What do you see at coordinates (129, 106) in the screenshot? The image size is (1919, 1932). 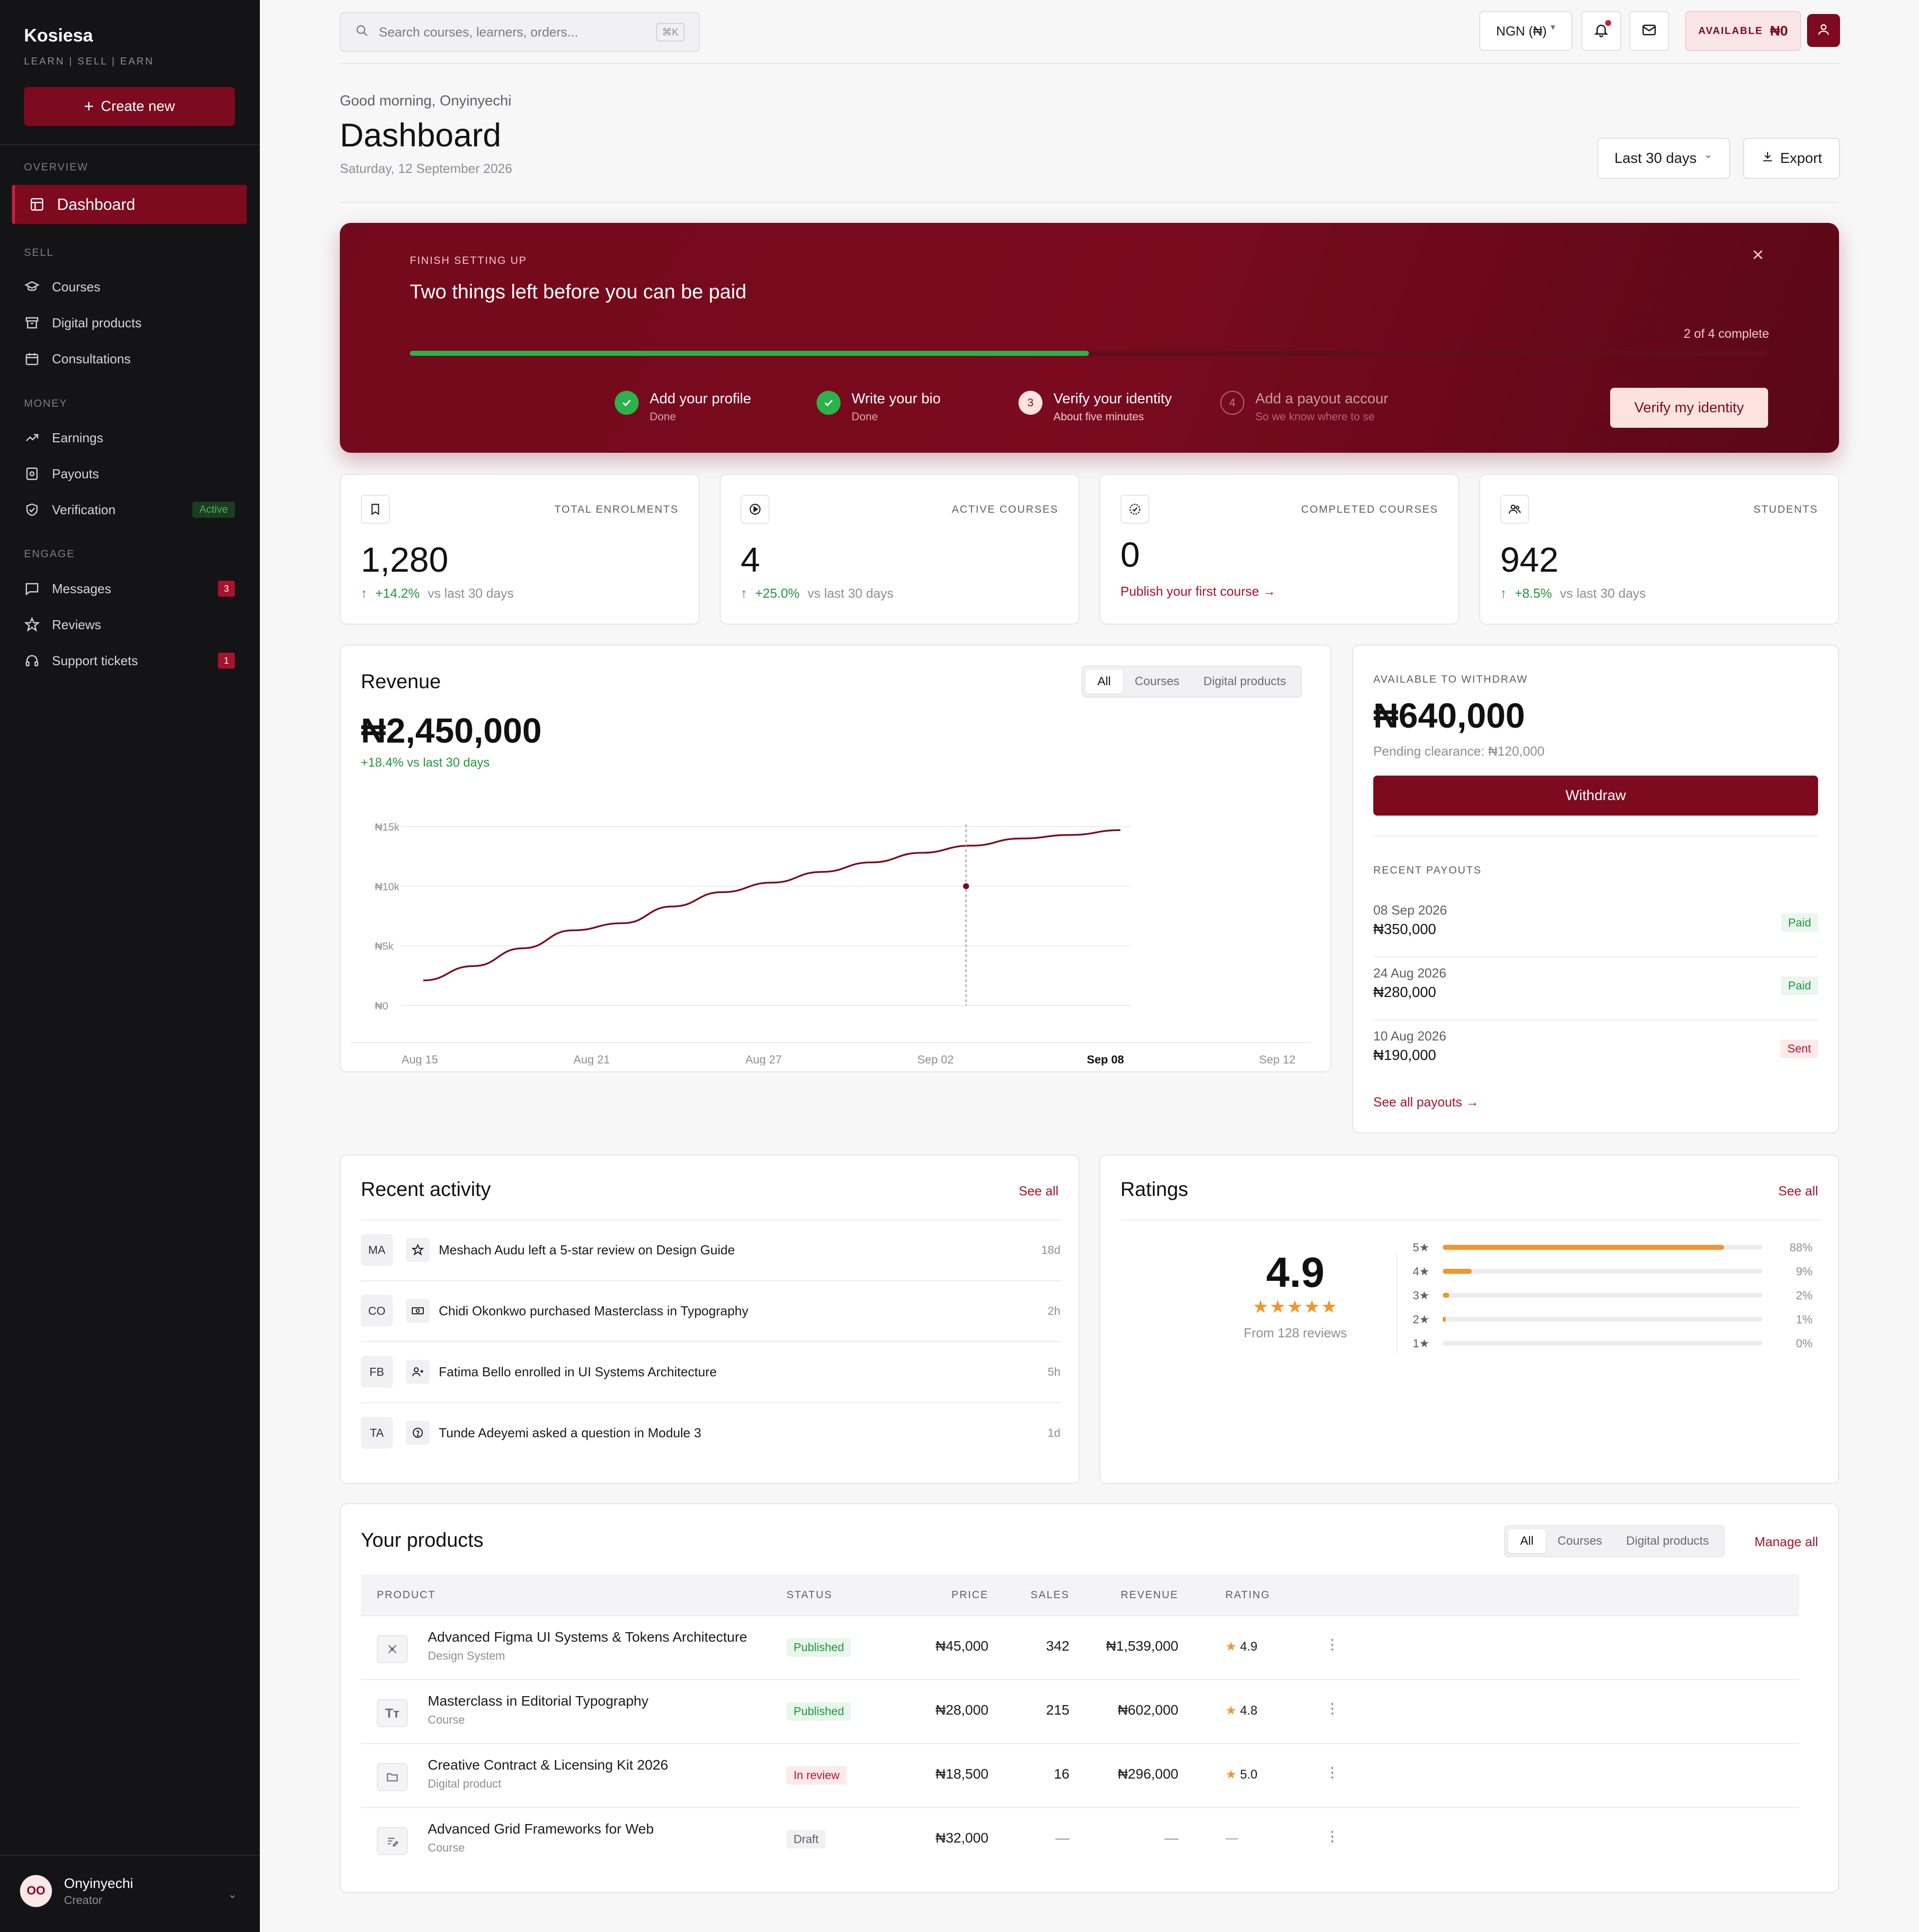 I see `create-new-button: + Create new` at bounding box center [129, 106].